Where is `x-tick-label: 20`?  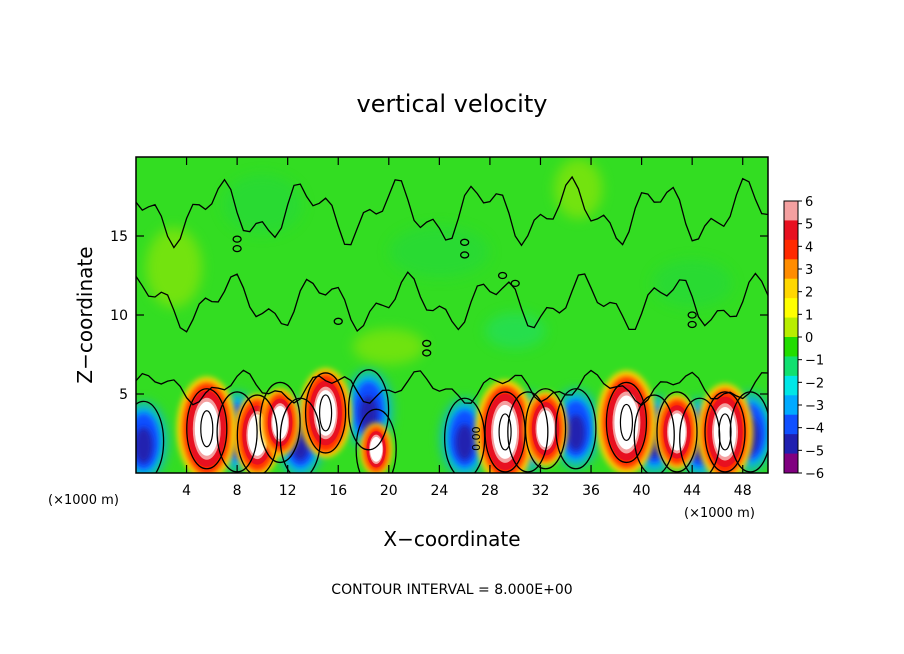 x-tick-label: 20 is located at coordinates (389, 491).